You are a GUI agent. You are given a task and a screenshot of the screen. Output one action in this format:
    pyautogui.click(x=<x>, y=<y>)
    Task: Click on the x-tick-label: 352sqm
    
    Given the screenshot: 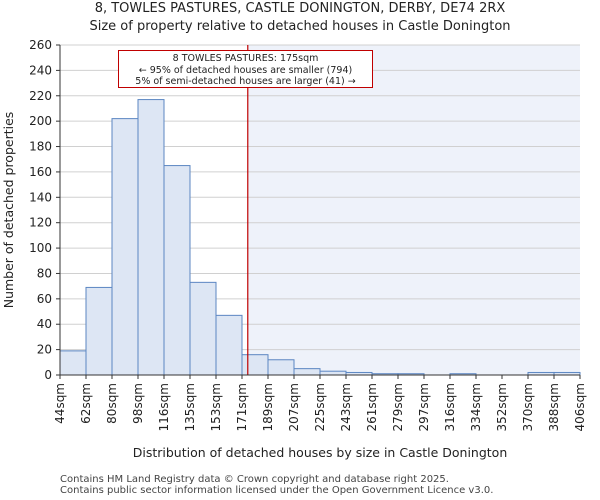 What is the action you would take?
    pyautogui.click(x=502, y=407)
    